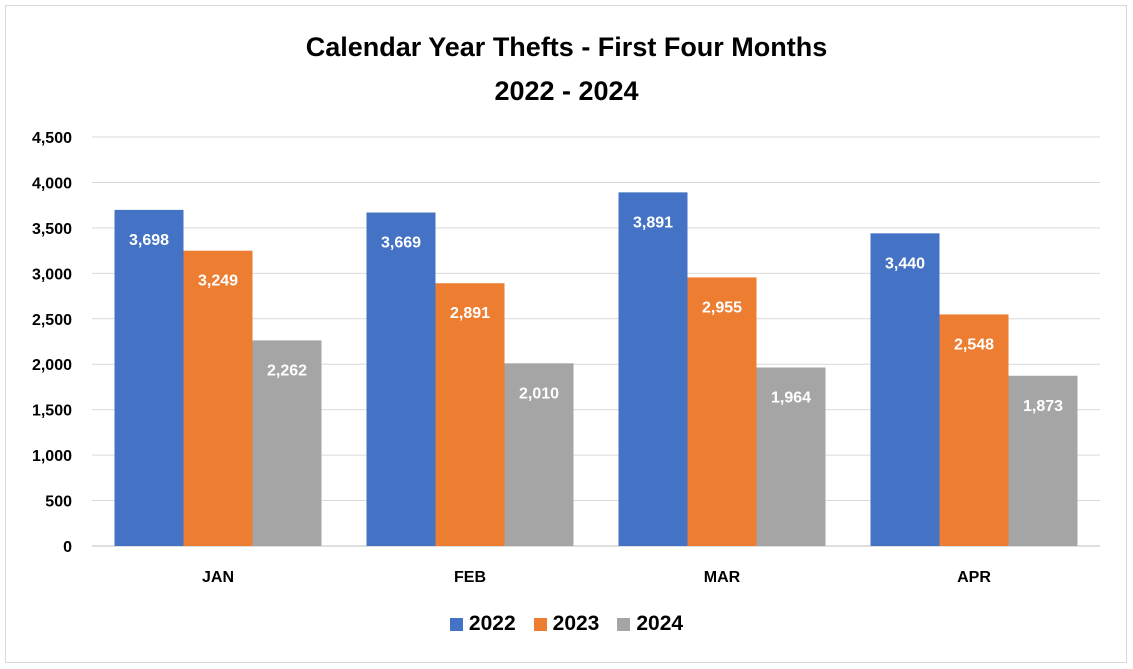  I want to click on legend-swatch-2024, so click(624, 624).